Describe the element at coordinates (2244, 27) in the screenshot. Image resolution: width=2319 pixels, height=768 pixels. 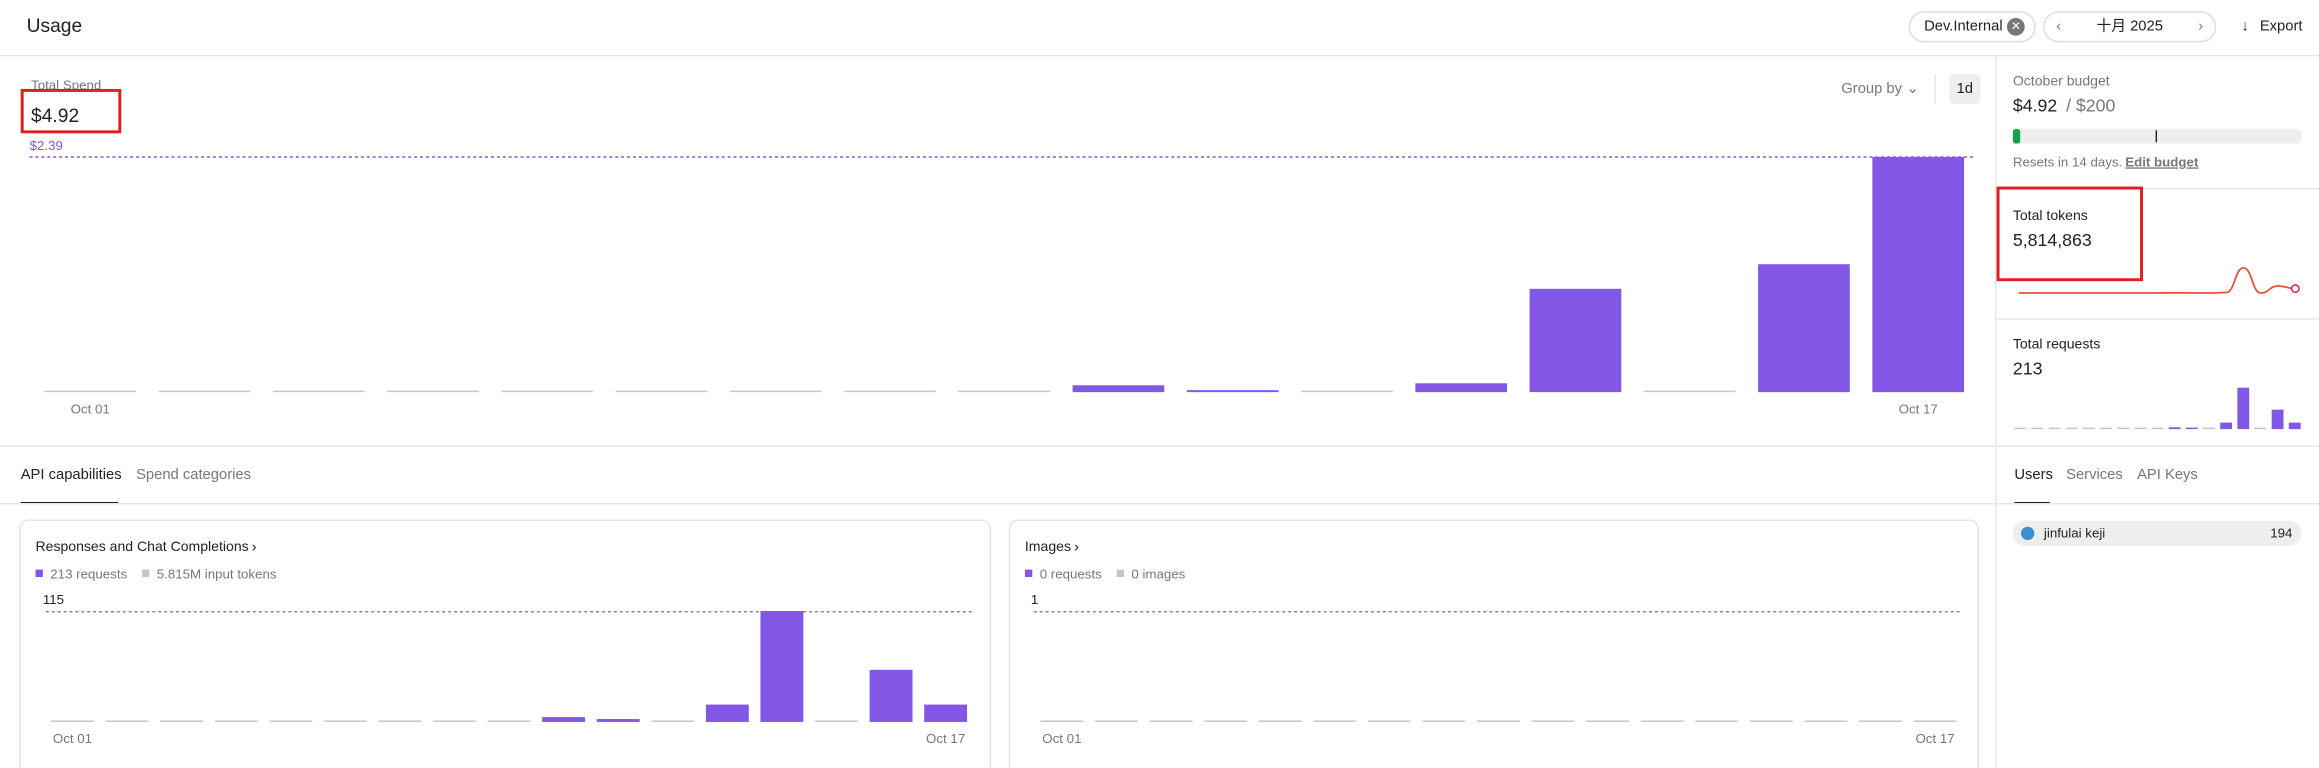
I see `export-icon: ↓` at that location.